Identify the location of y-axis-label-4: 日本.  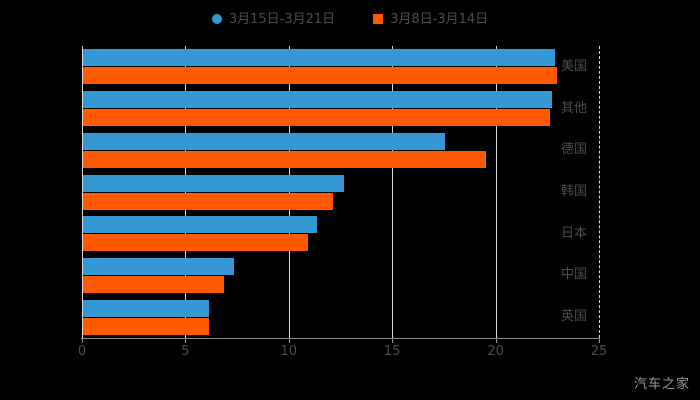
(573, 233).